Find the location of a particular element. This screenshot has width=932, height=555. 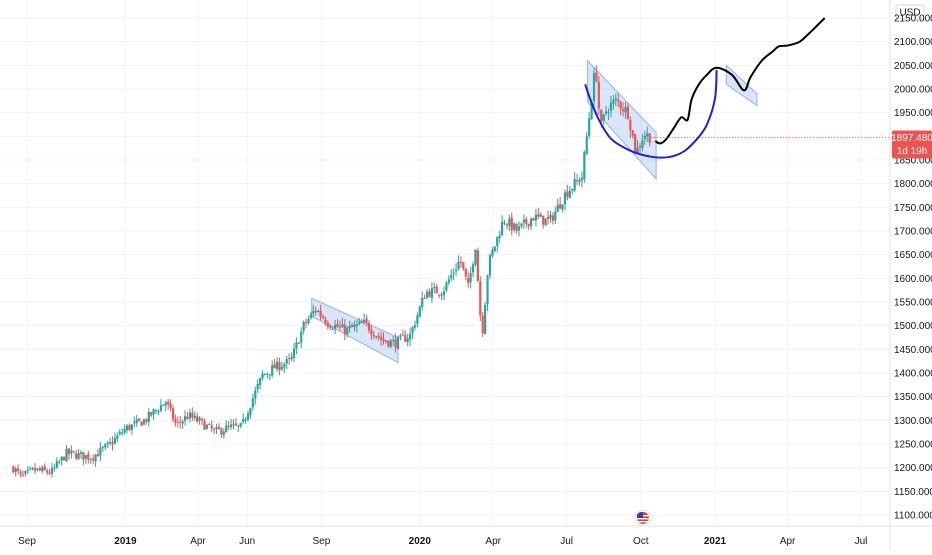

projection-path is located at coordinates (740, 81).